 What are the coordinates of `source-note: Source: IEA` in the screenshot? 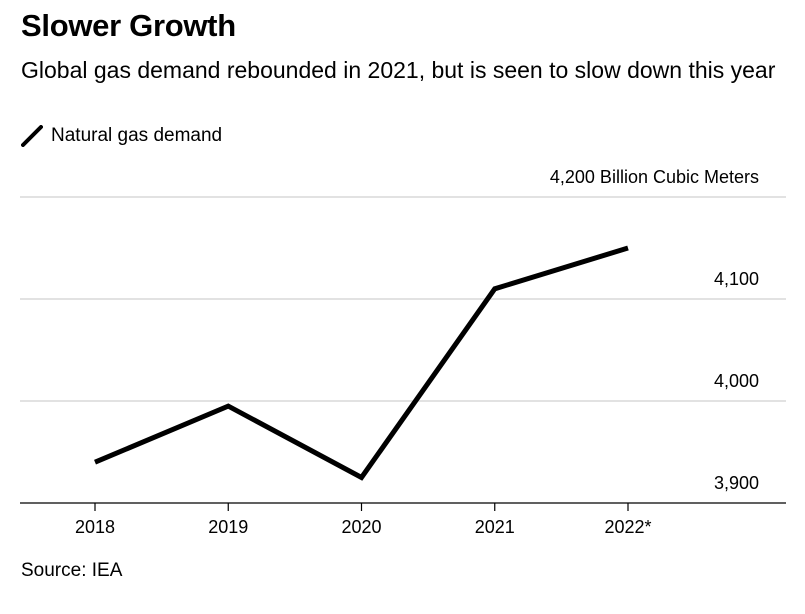 It's located at (72, 570).